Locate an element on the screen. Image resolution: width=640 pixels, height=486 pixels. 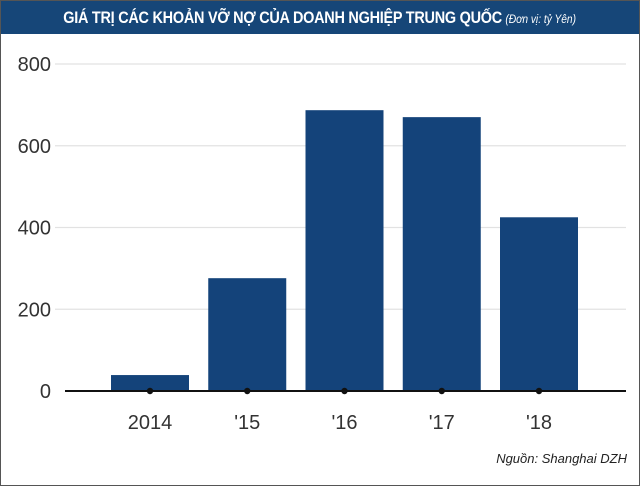
y-tick-label: 0 is located at coordinates (45, 392).